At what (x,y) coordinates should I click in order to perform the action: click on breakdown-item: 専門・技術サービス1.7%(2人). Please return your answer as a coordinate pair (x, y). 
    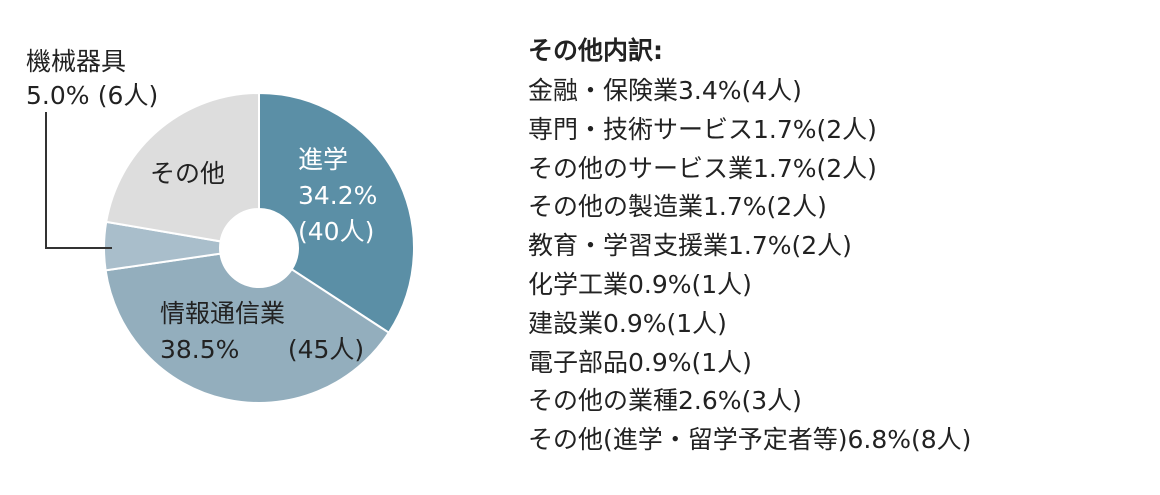
    Looking at the image, I should click on (702, 129).